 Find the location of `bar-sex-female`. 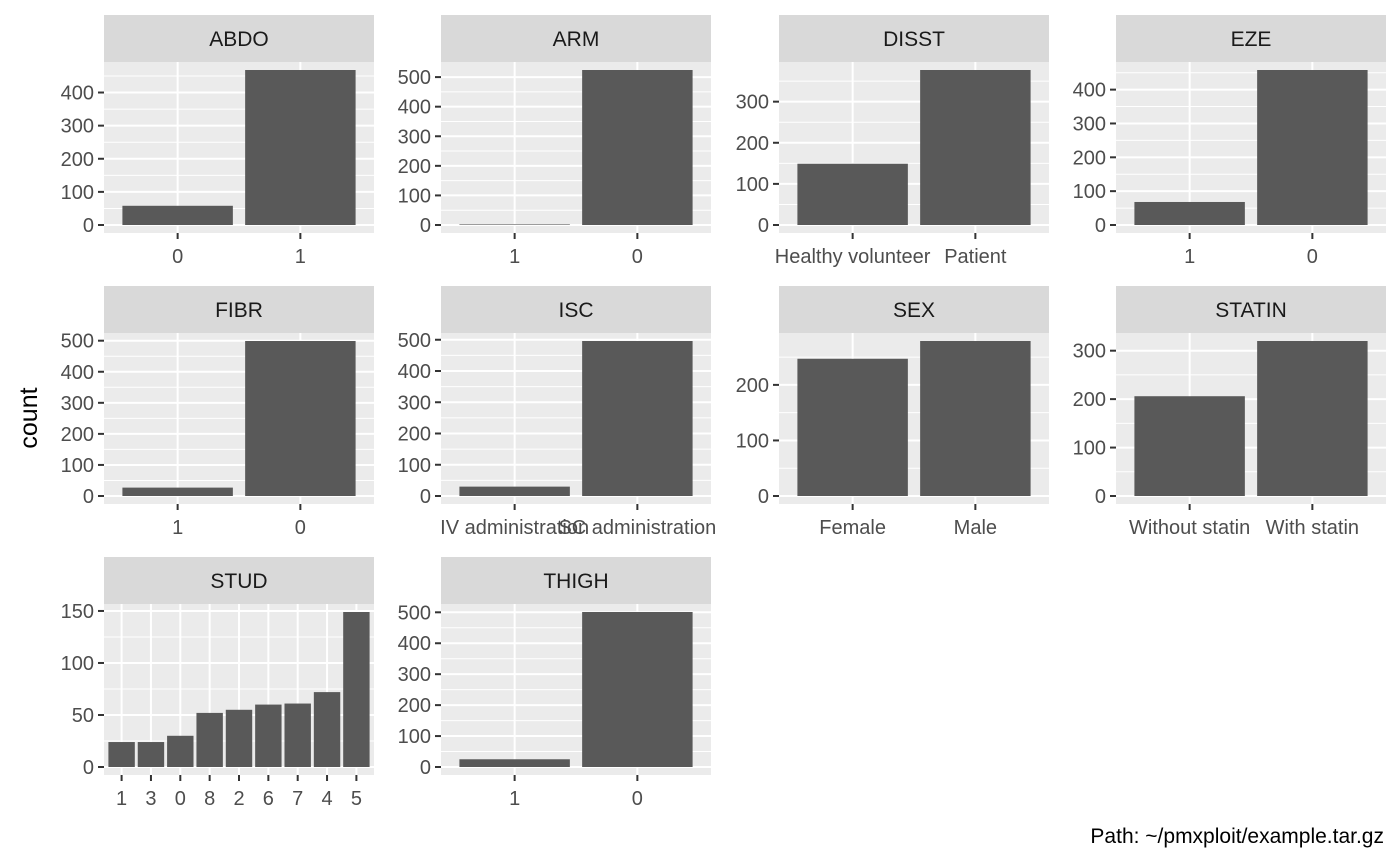

bar-sex-female is located at coordinates (852, 427).